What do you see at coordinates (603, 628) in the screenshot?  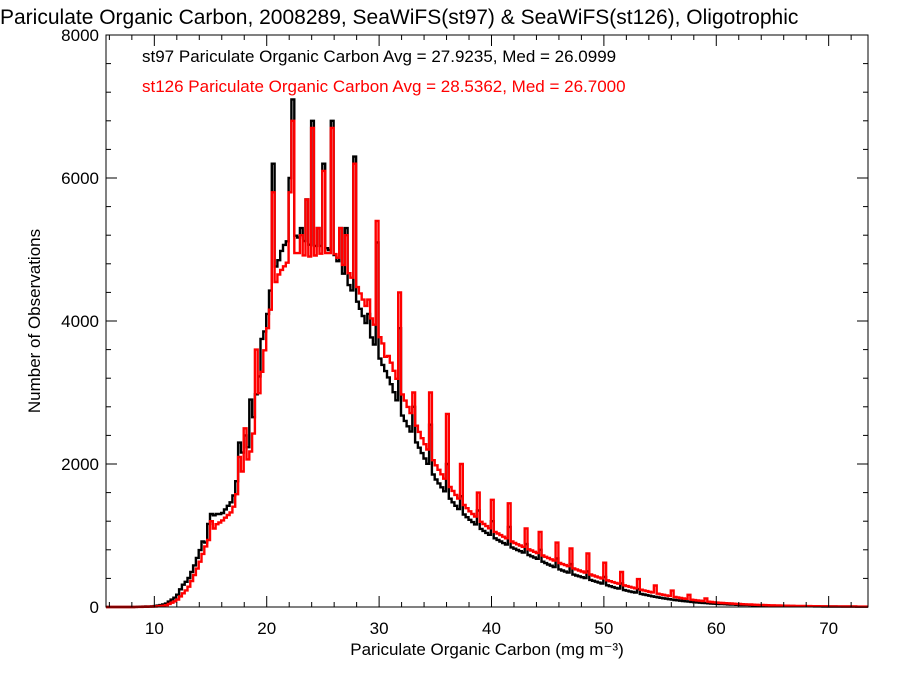 I see `x-tick-label: 50` at bounding box center [603, 628].